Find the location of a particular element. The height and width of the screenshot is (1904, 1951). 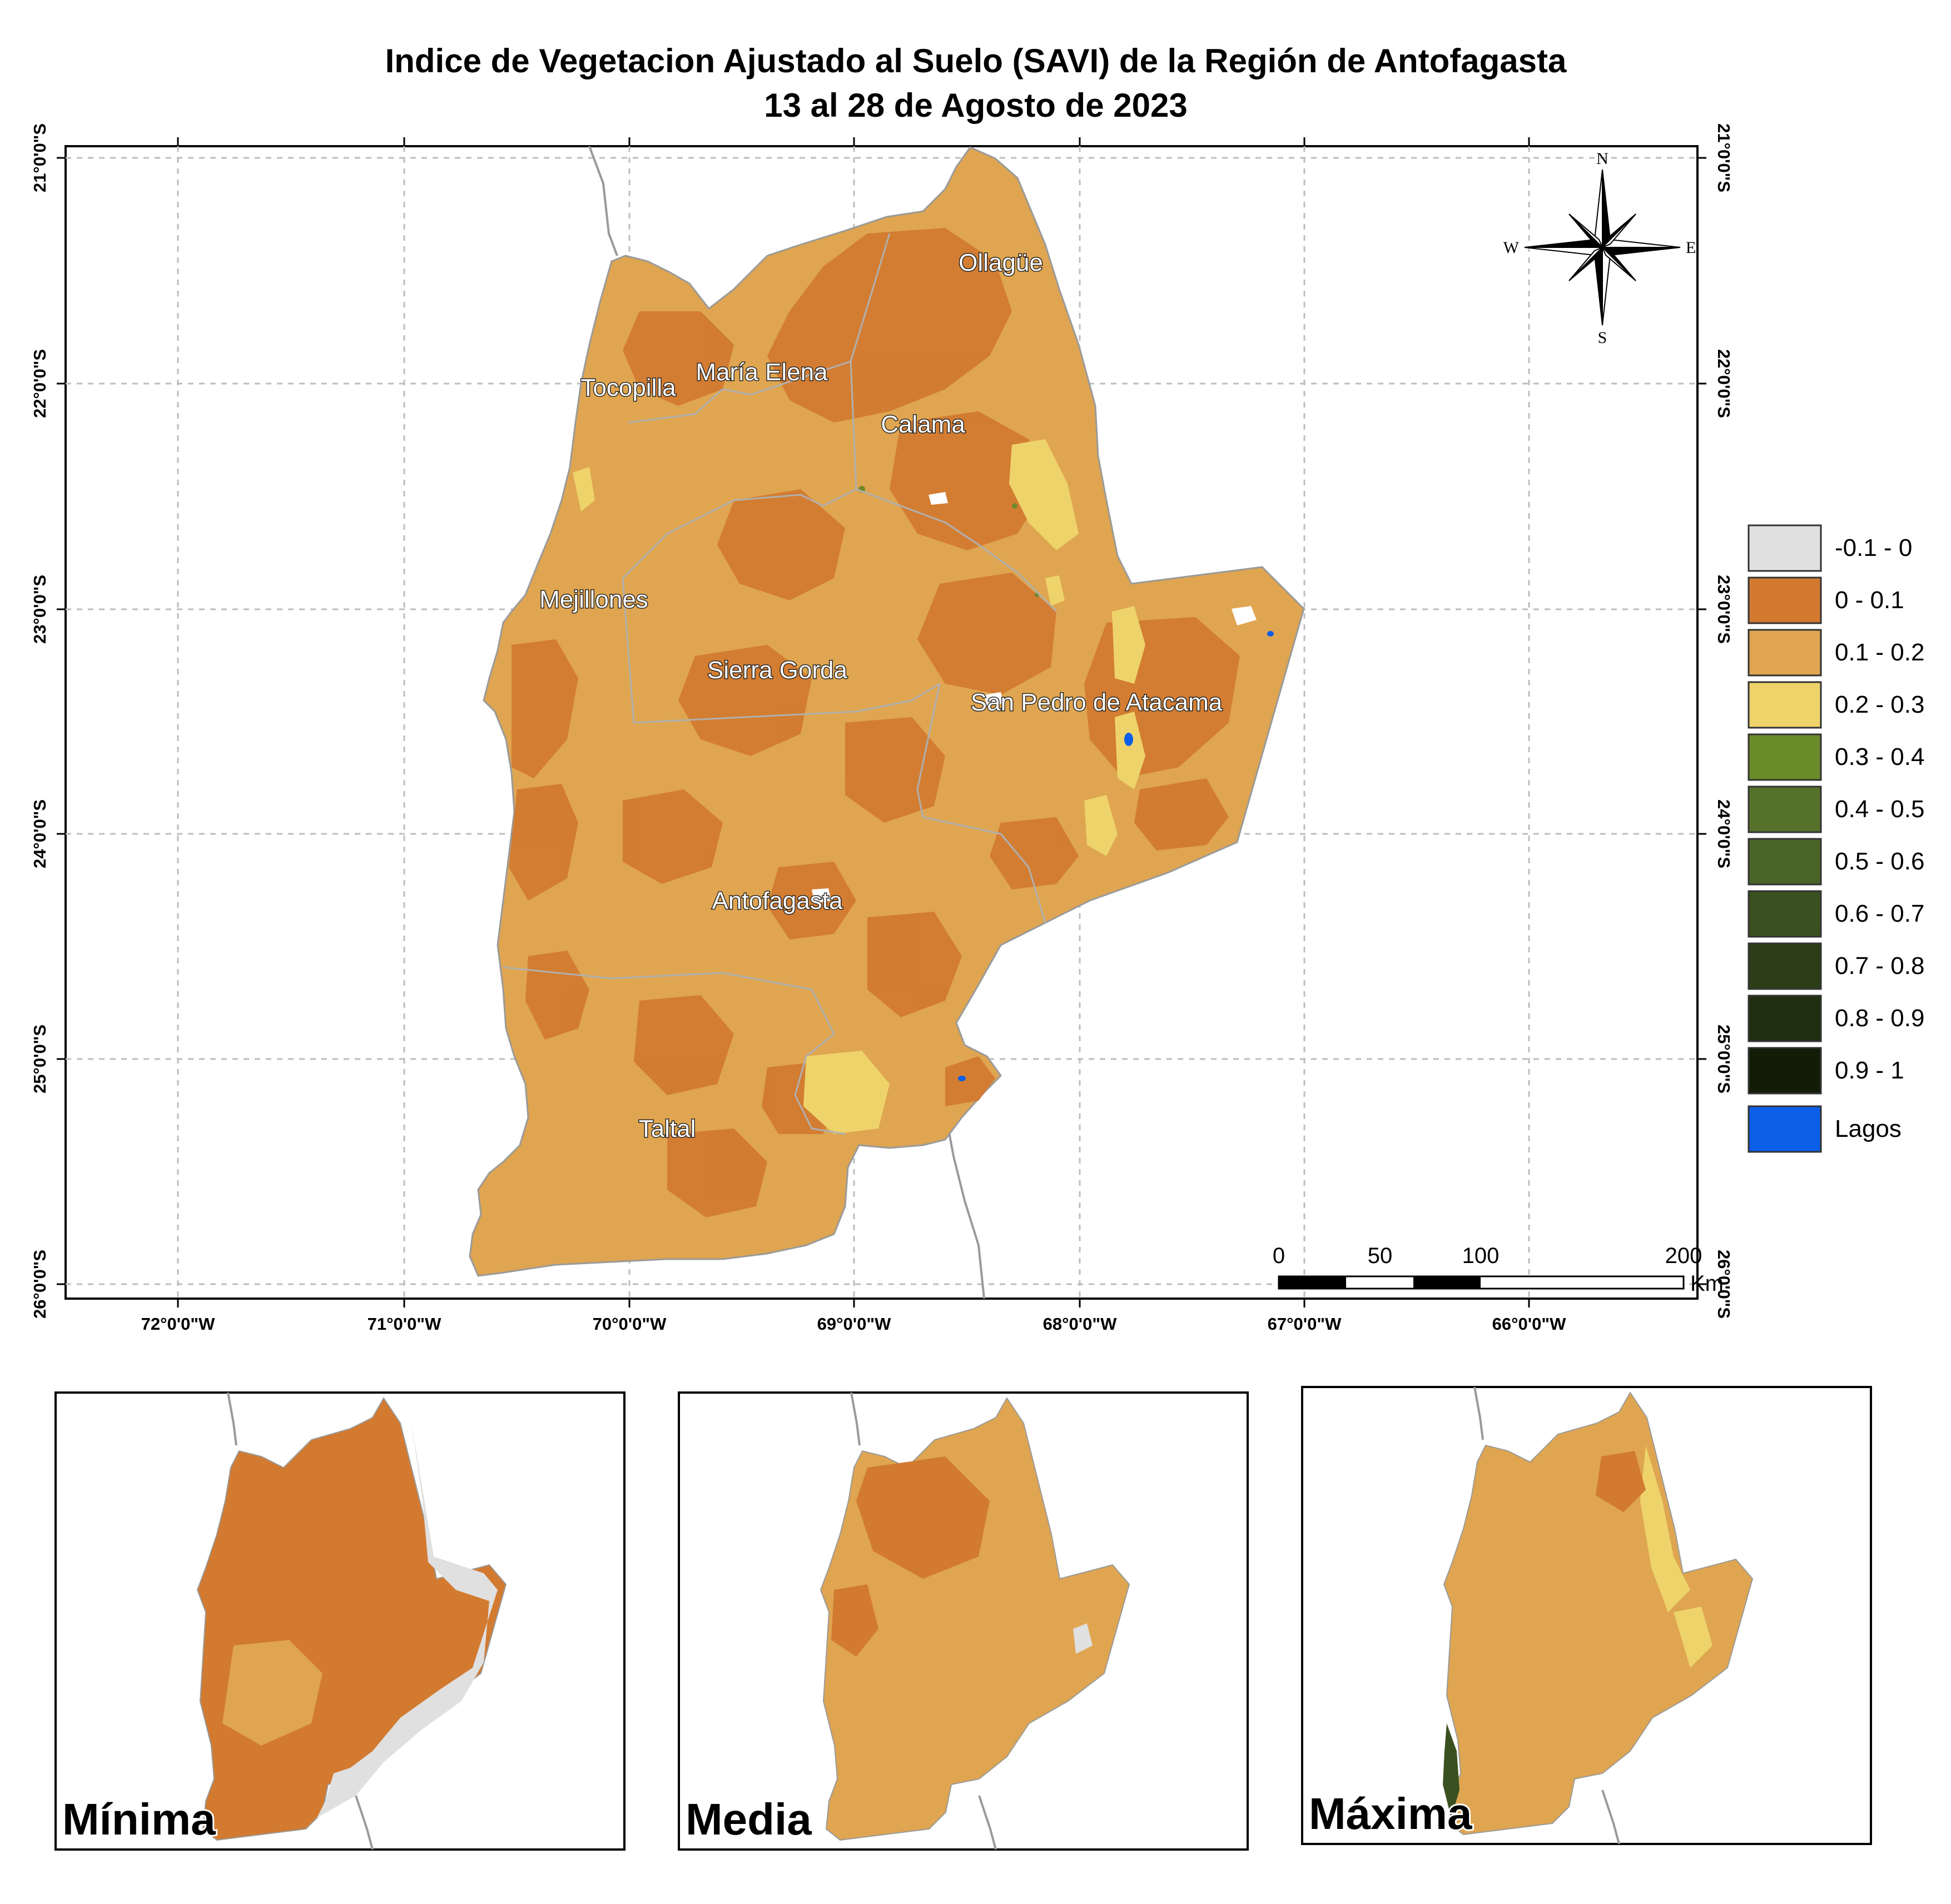

neighbor-borders is located at coordinates (786, 722).